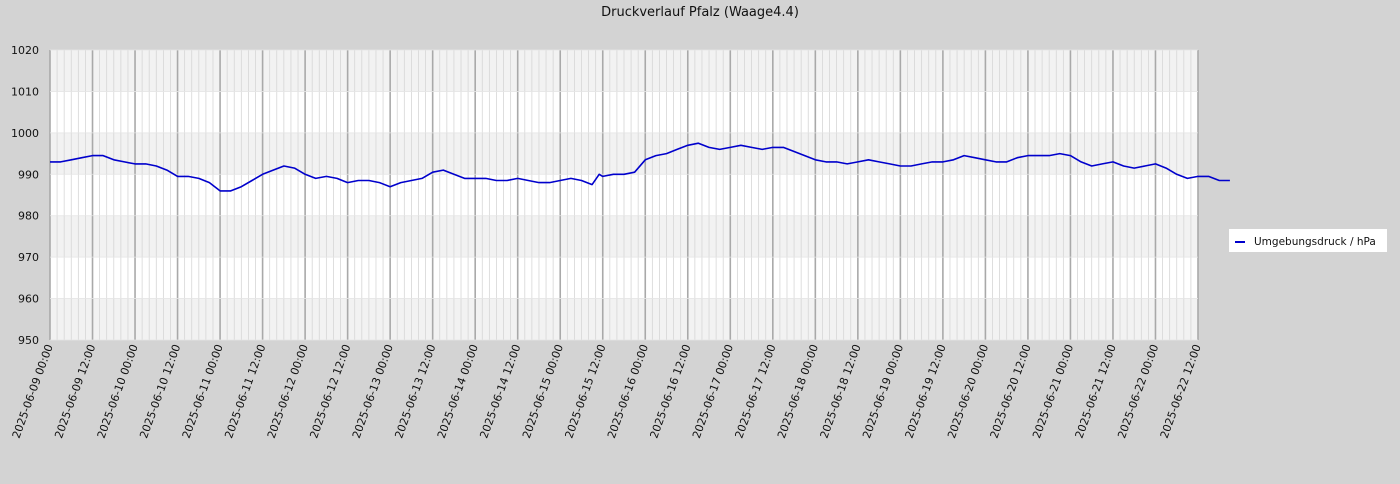 This screenshot has height=484, width=1400. What do you see at coordinates (700, 12) in the screenshot?
I see `chart-title: Druckverlauf Pfalz (Waage4.4)` at bounding box center [700, 12].